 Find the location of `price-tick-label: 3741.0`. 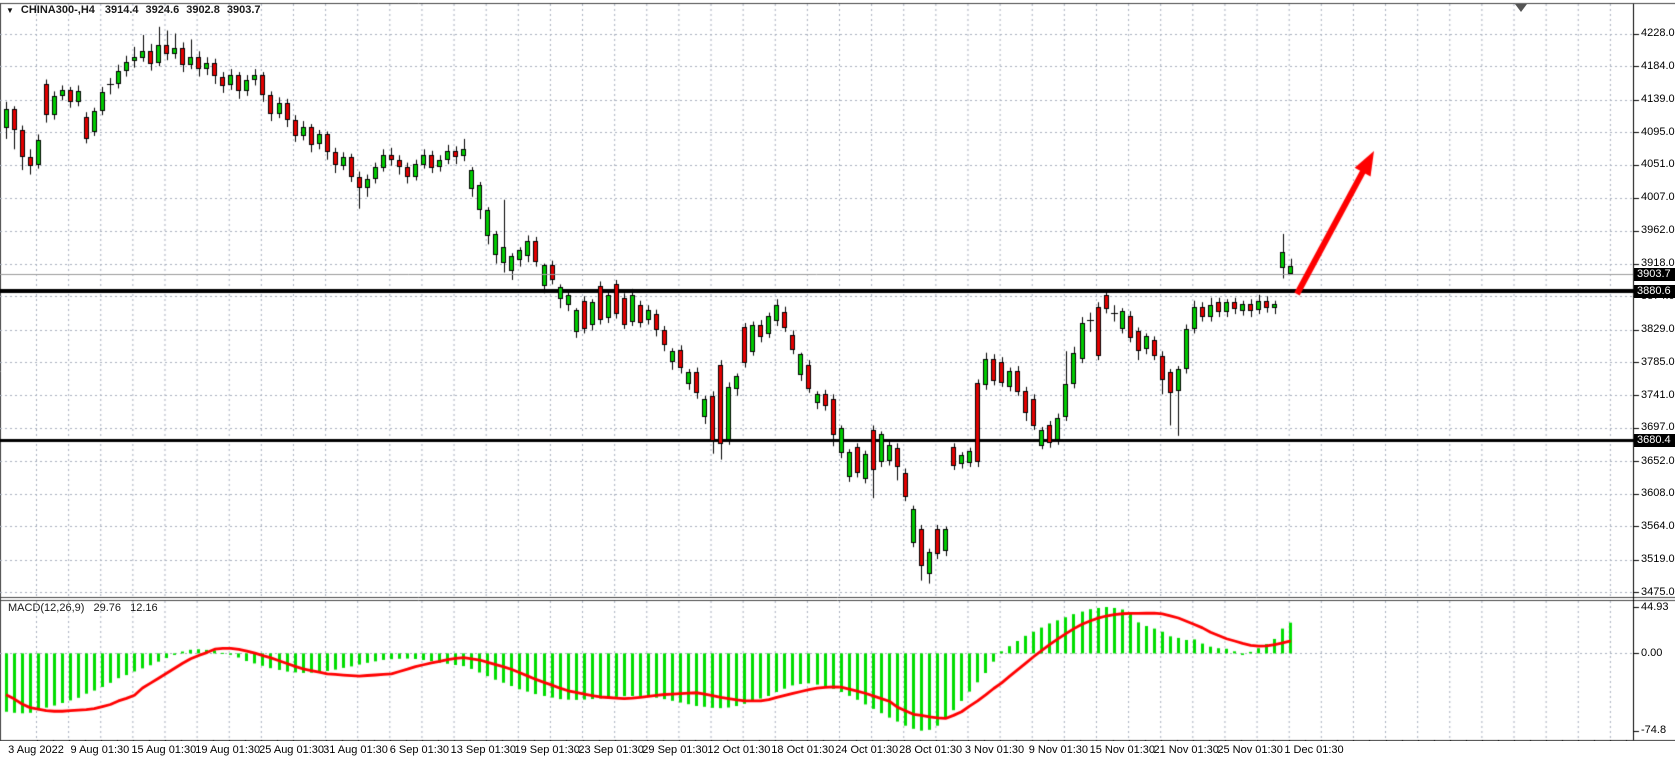

price-tick-label: 3741.0 is located at coordinates (1658, 394).